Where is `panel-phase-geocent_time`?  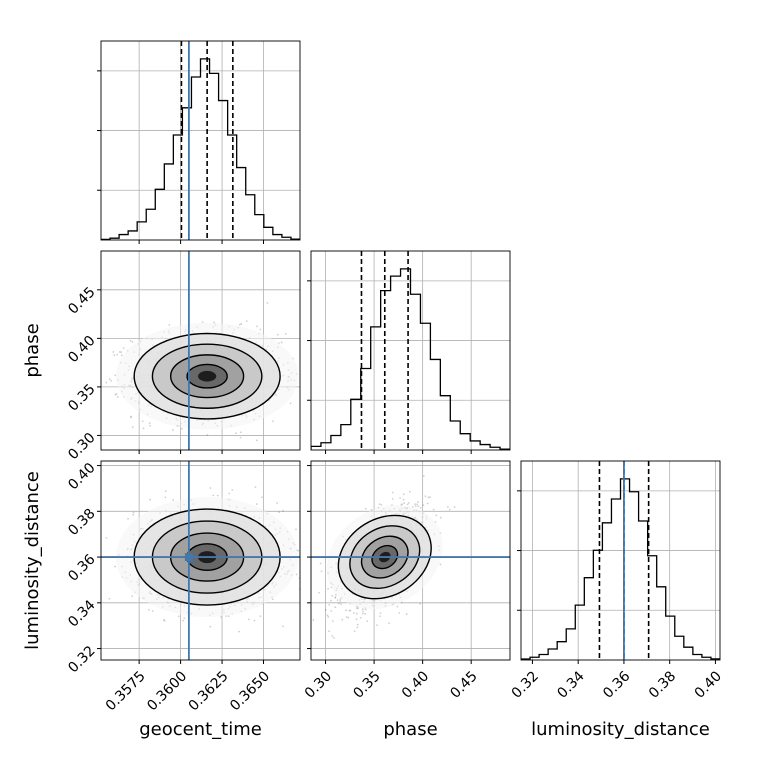
panel-phase-geocent_time is located at coordinates (188, 352).